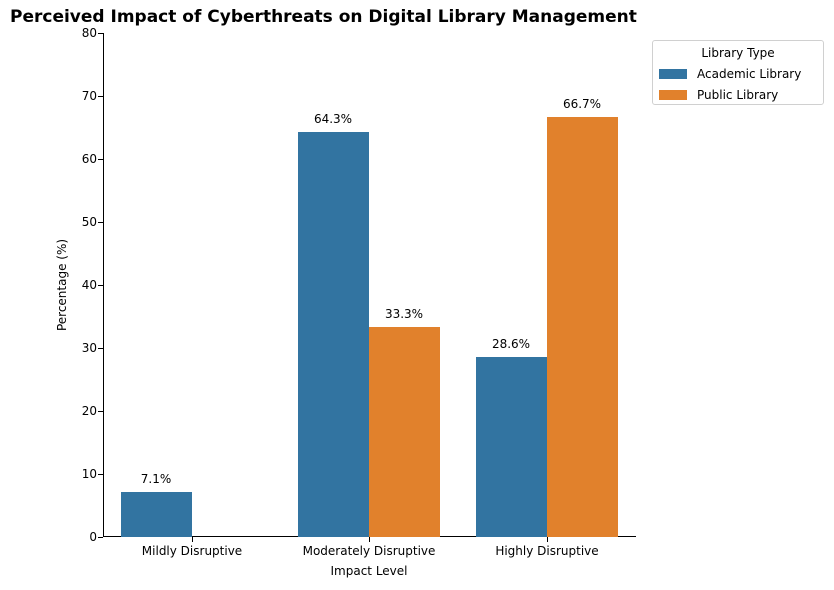 The width and height of the screenshot is (834, 590). What do you see at coordinates (156, 514) in the screenshot?
I see `bar-academic-mildly` at bounding box center [156, 514].